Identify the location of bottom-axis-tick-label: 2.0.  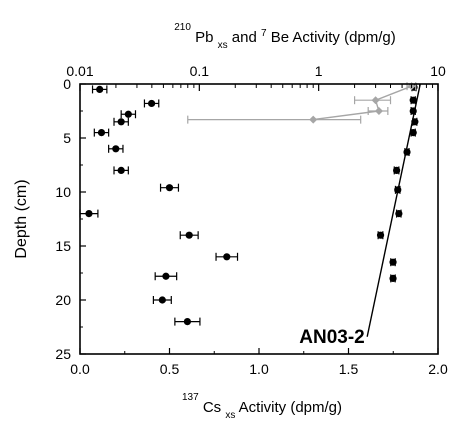
(438, 369).